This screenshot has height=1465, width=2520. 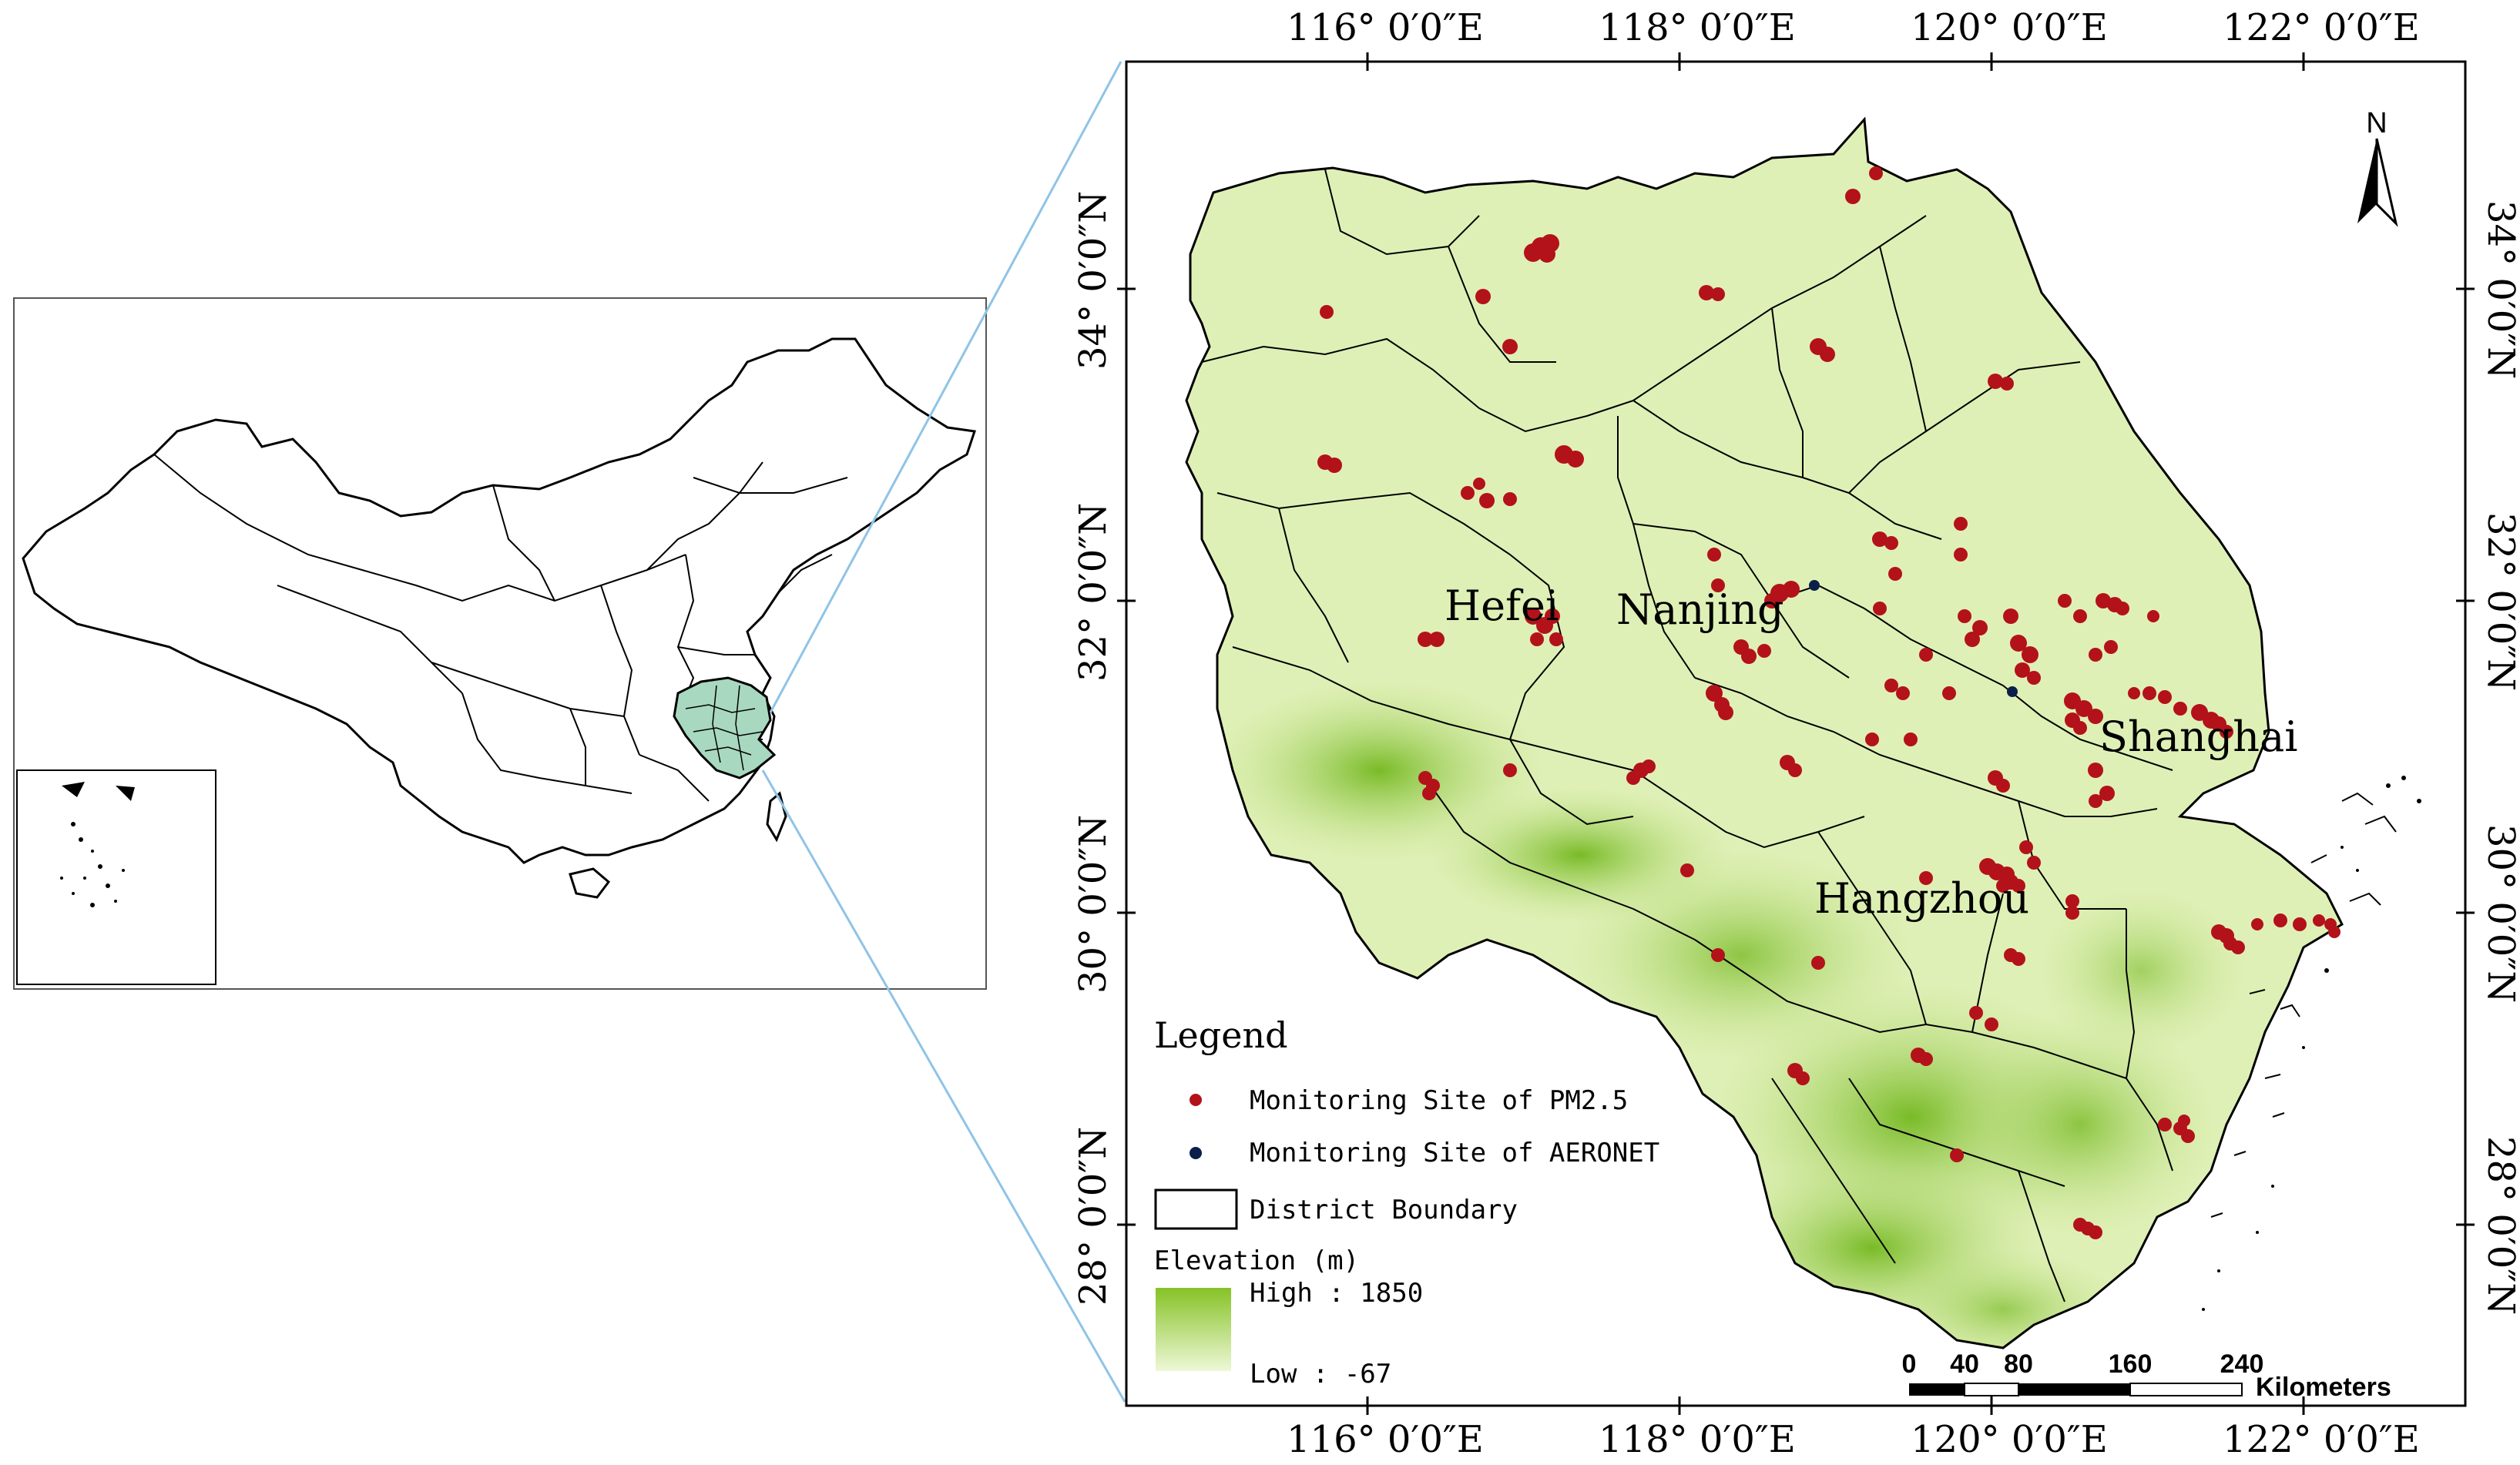 What do you see at coordinates (2500, 913) in the screenshot?
I see `right-lat-label: 30° 0′0″N` at bounding box center [2500, 913].